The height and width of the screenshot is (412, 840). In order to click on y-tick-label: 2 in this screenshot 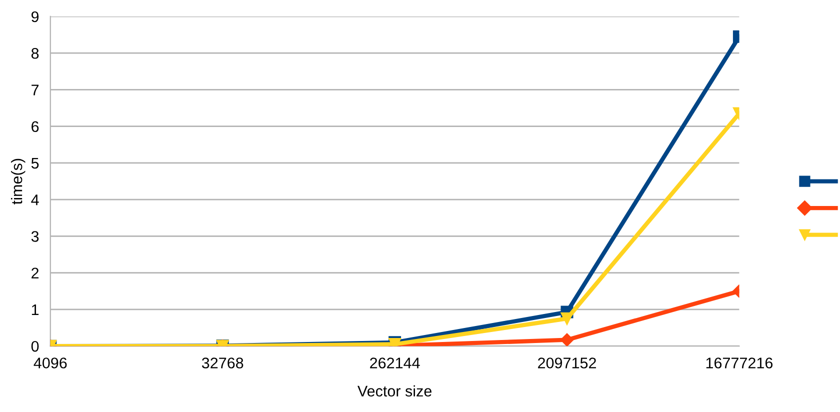, I will do `click(35, 273)`.